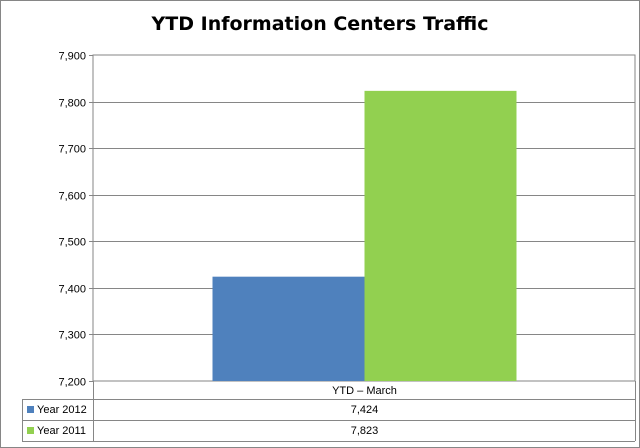 Image resolution: width=640 pixels, height=448 pixels. I want to click on data-label: 7,424, so click(365, 410).